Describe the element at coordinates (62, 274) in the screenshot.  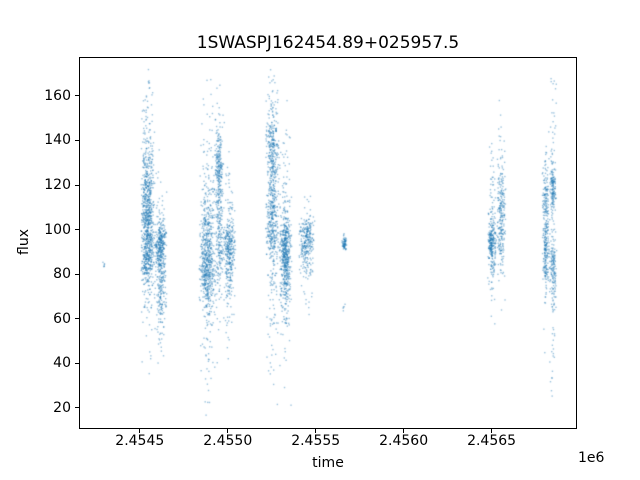
I see `y-tick-label: 80` at that location.